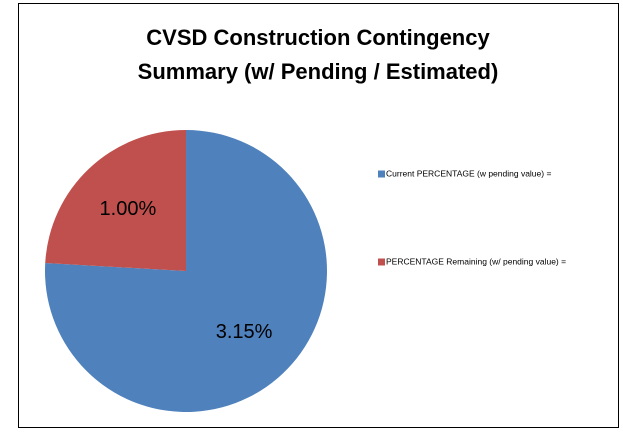  Describe the element at coordinates (468, 173) in the screenshot. I see `legend-label: Current PERCENTAGE (w pending value) =` at that location.